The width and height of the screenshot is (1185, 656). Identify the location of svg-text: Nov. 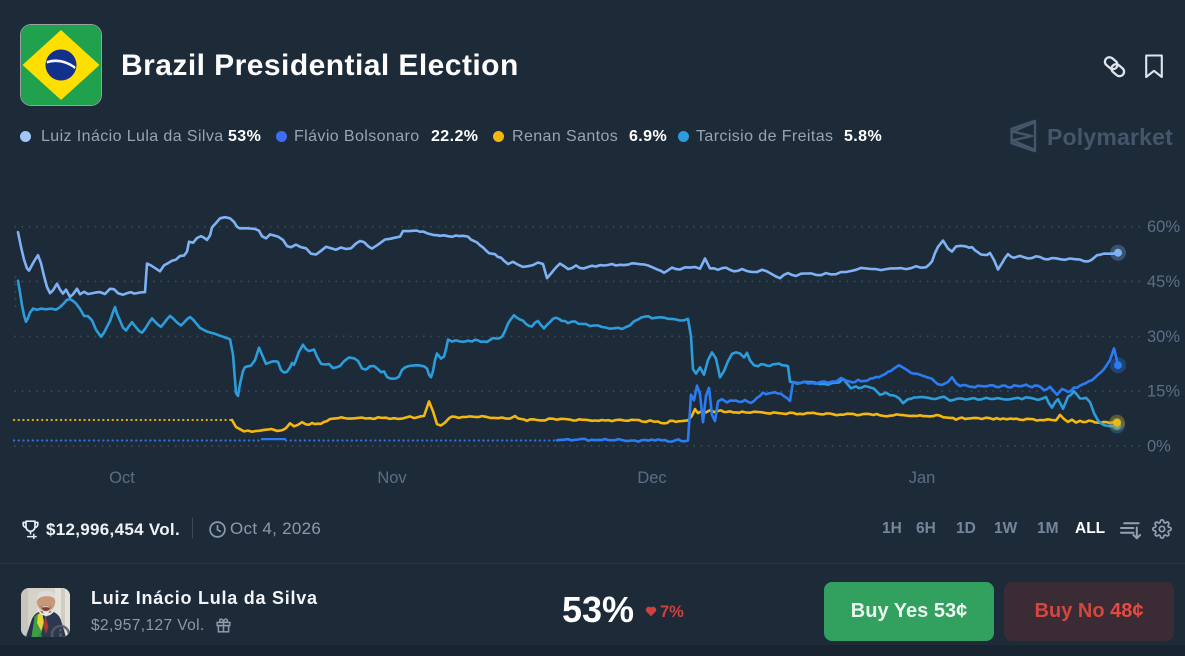
(392, 478).